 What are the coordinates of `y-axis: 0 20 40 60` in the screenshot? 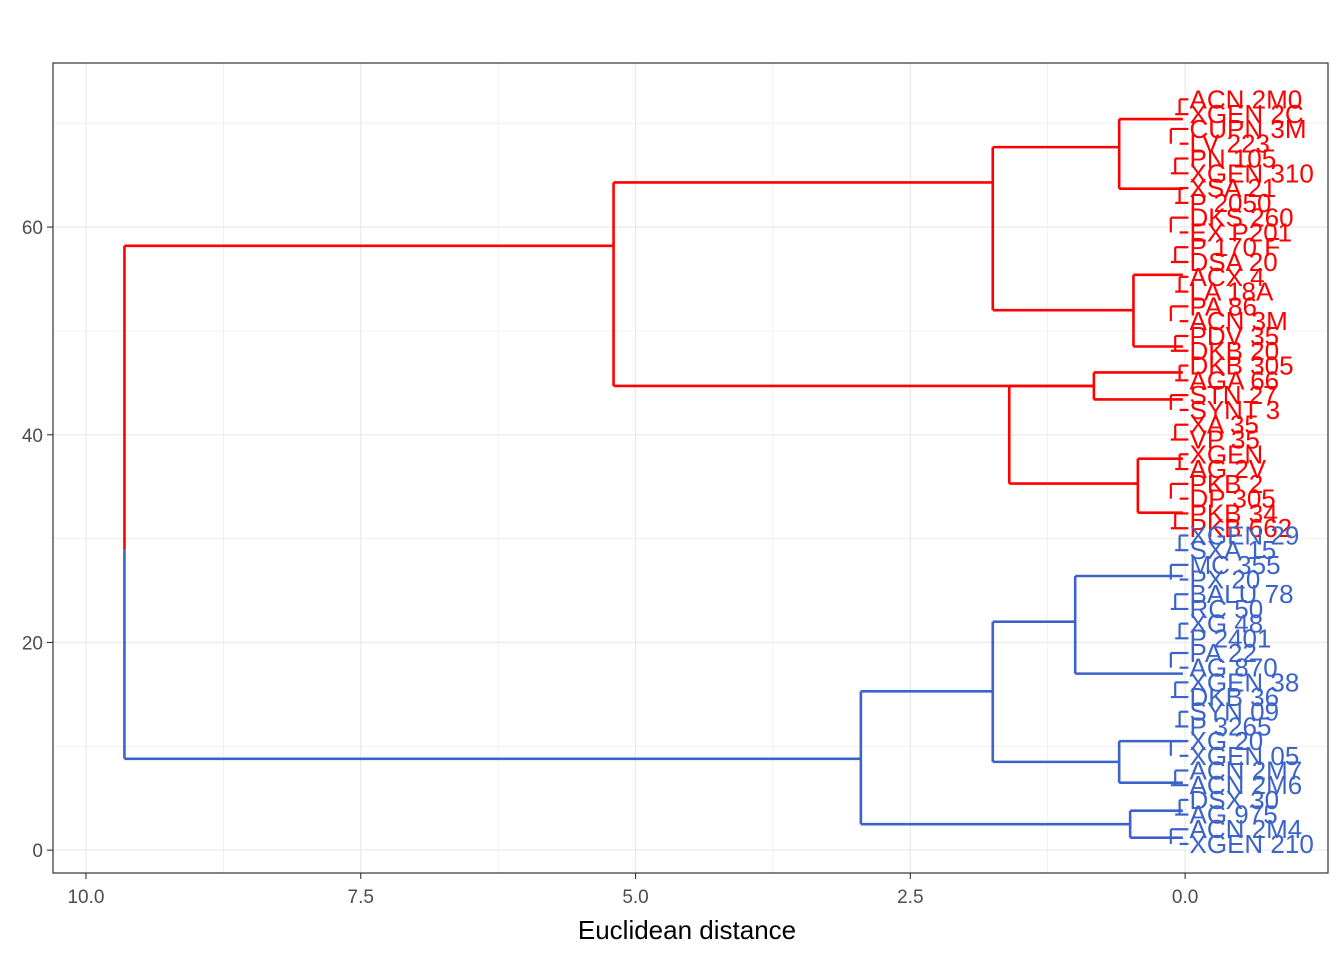 It's located at (37, 540).